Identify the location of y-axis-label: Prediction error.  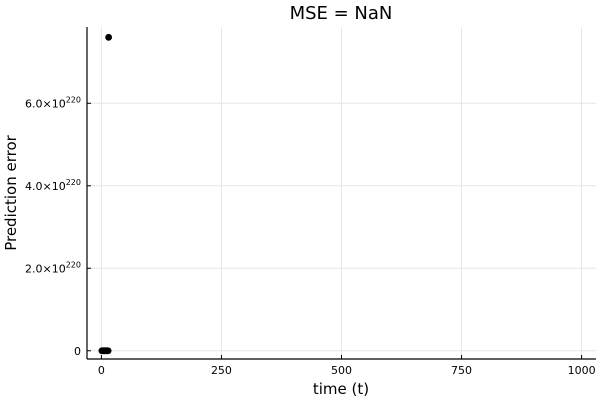
(11, 192).